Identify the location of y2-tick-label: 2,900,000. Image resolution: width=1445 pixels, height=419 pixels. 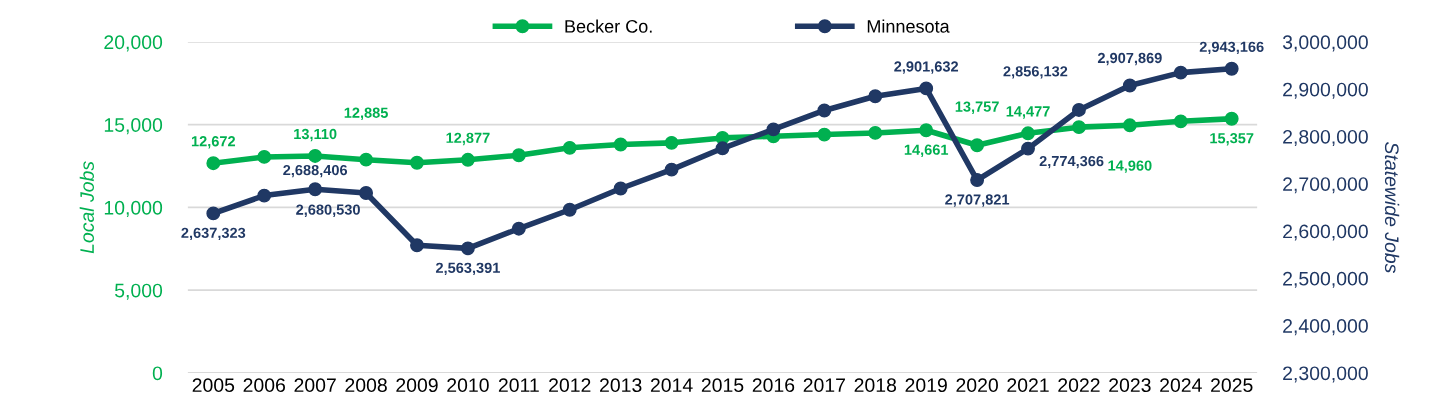
(1325, 90).